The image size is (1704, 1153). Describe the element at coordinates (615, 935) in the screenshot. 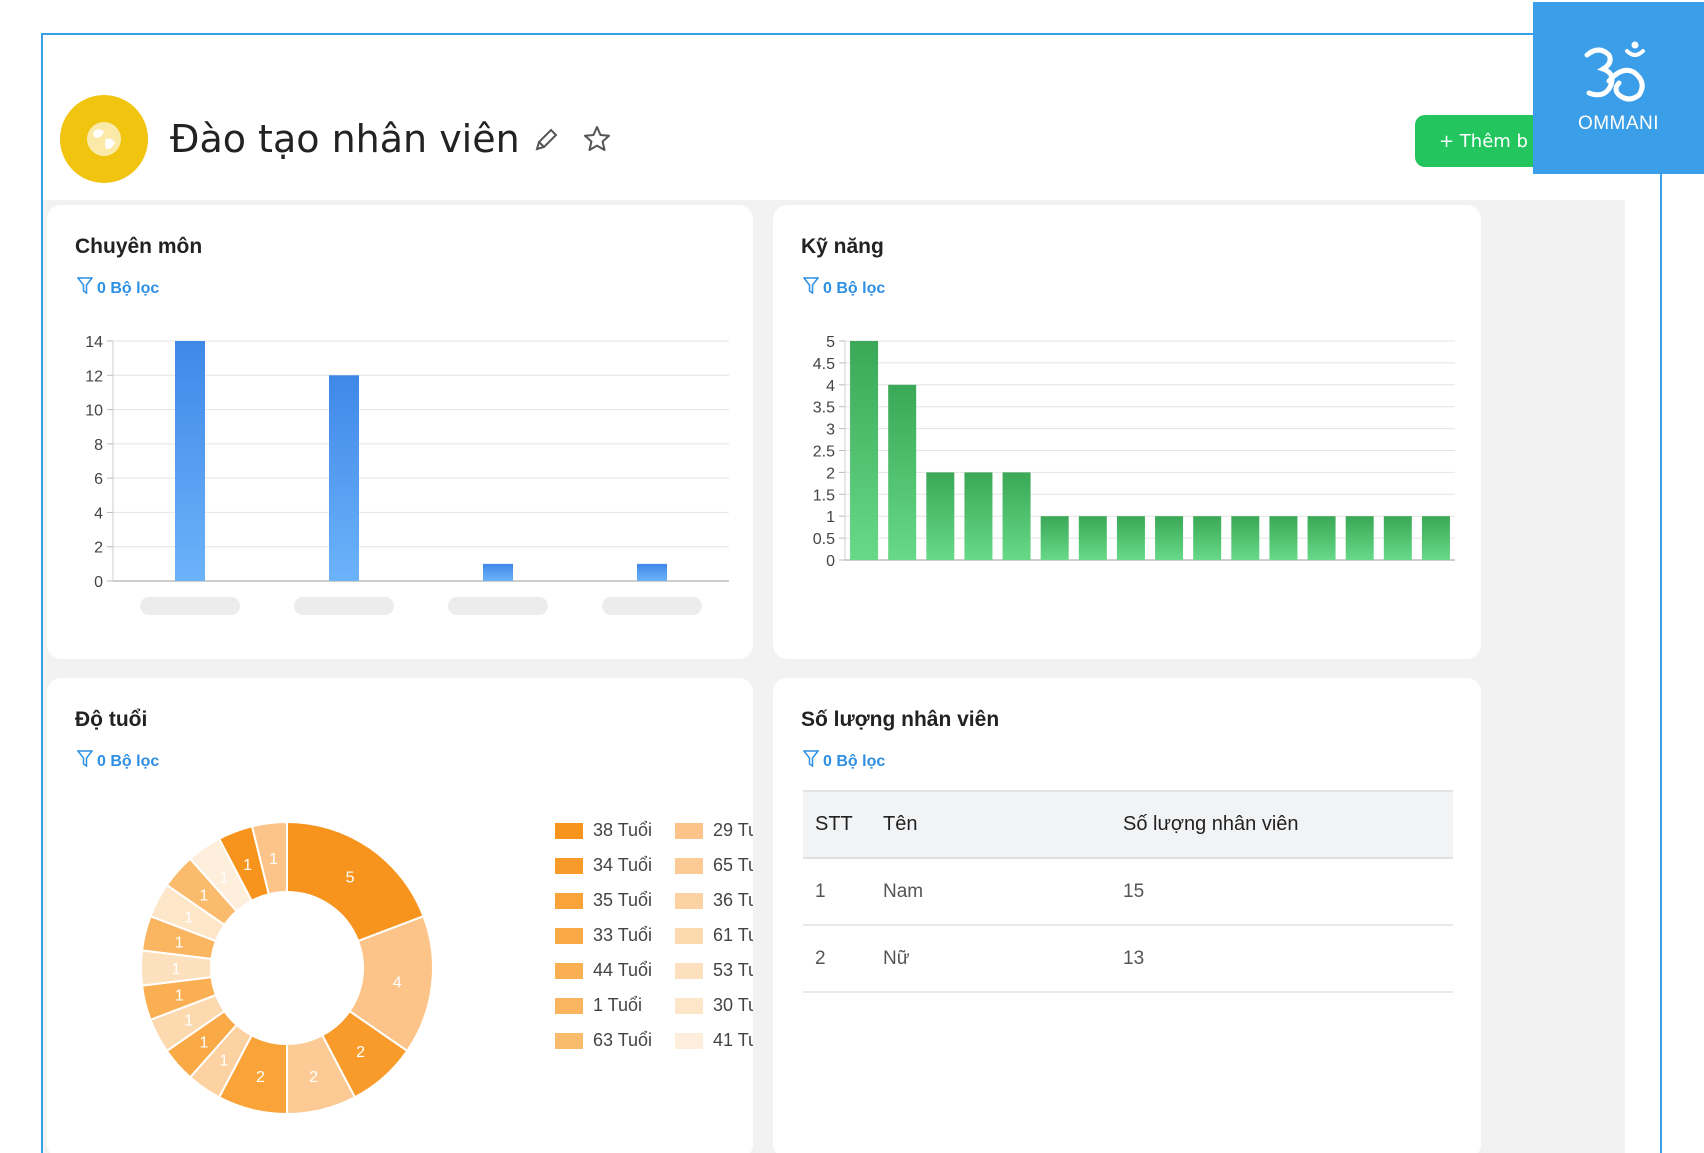

I see `legend-item: 33 Tuổi` at that location.